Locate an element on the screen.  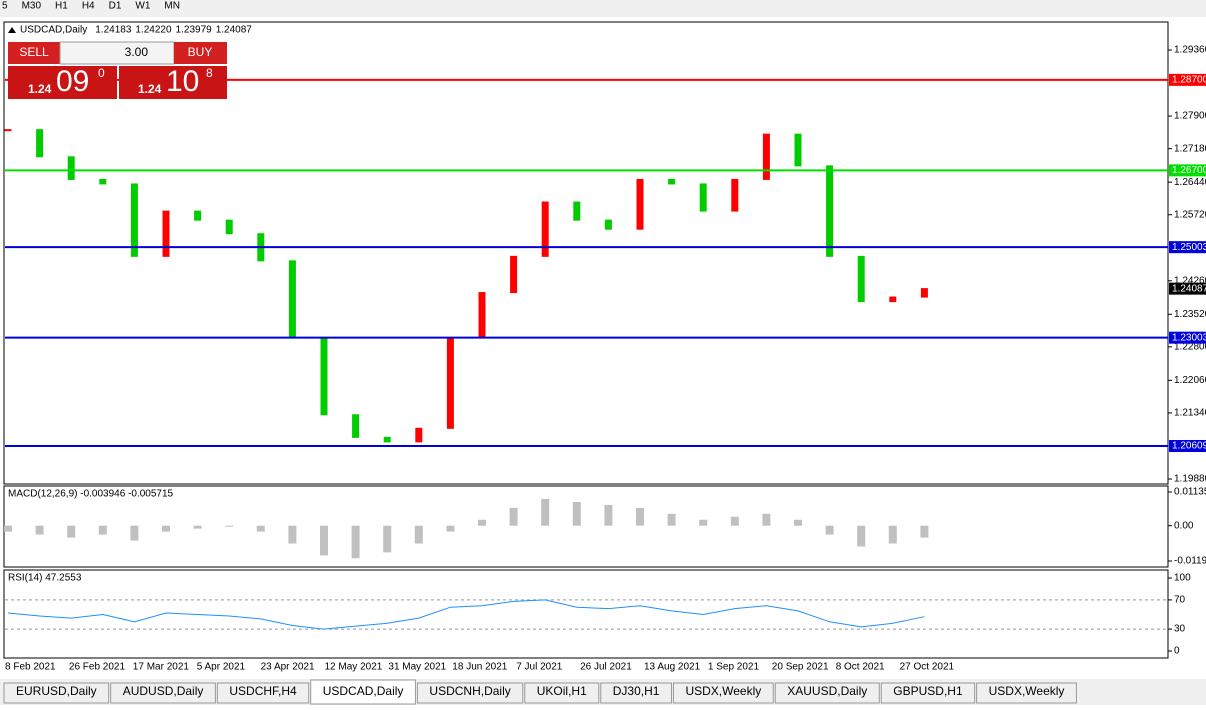
x-tick-label: 23 Apr 2021 is located at coordinates (288, 667).